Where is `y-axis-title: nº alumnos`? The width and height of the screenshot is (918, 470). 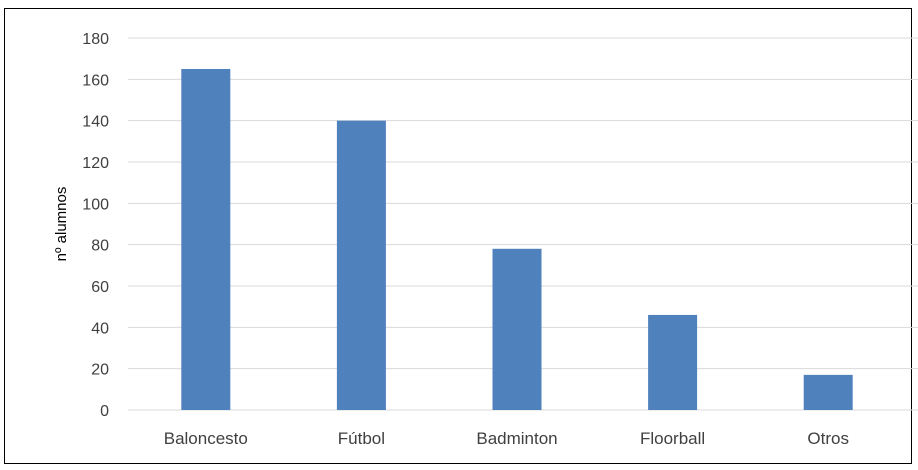
y-axis-title: nº alumnos is located at coordinates (61, 224).